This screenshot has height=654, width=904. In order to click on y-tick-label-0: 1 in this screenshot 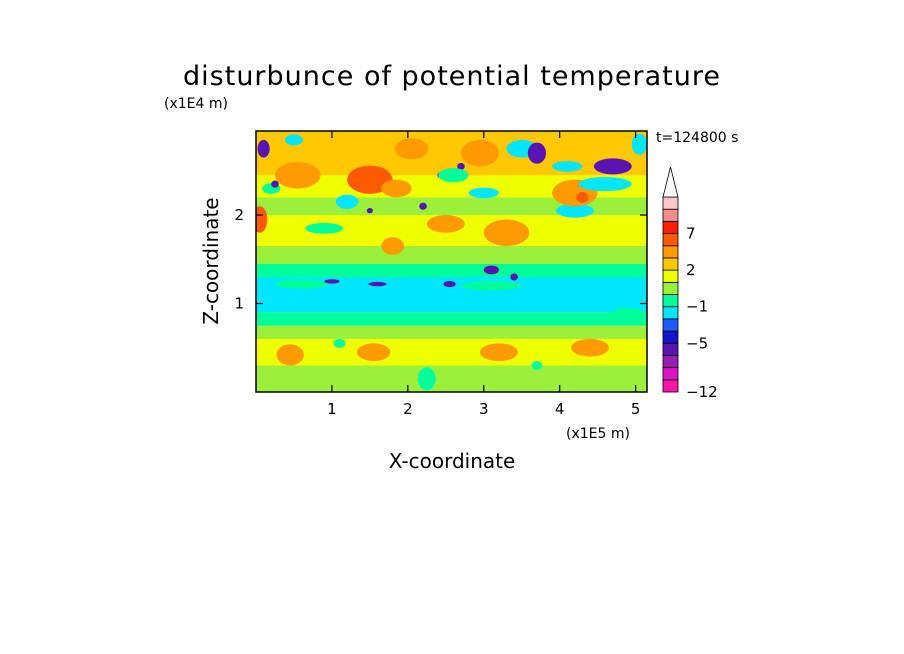, I will do `click(239, 304)`.